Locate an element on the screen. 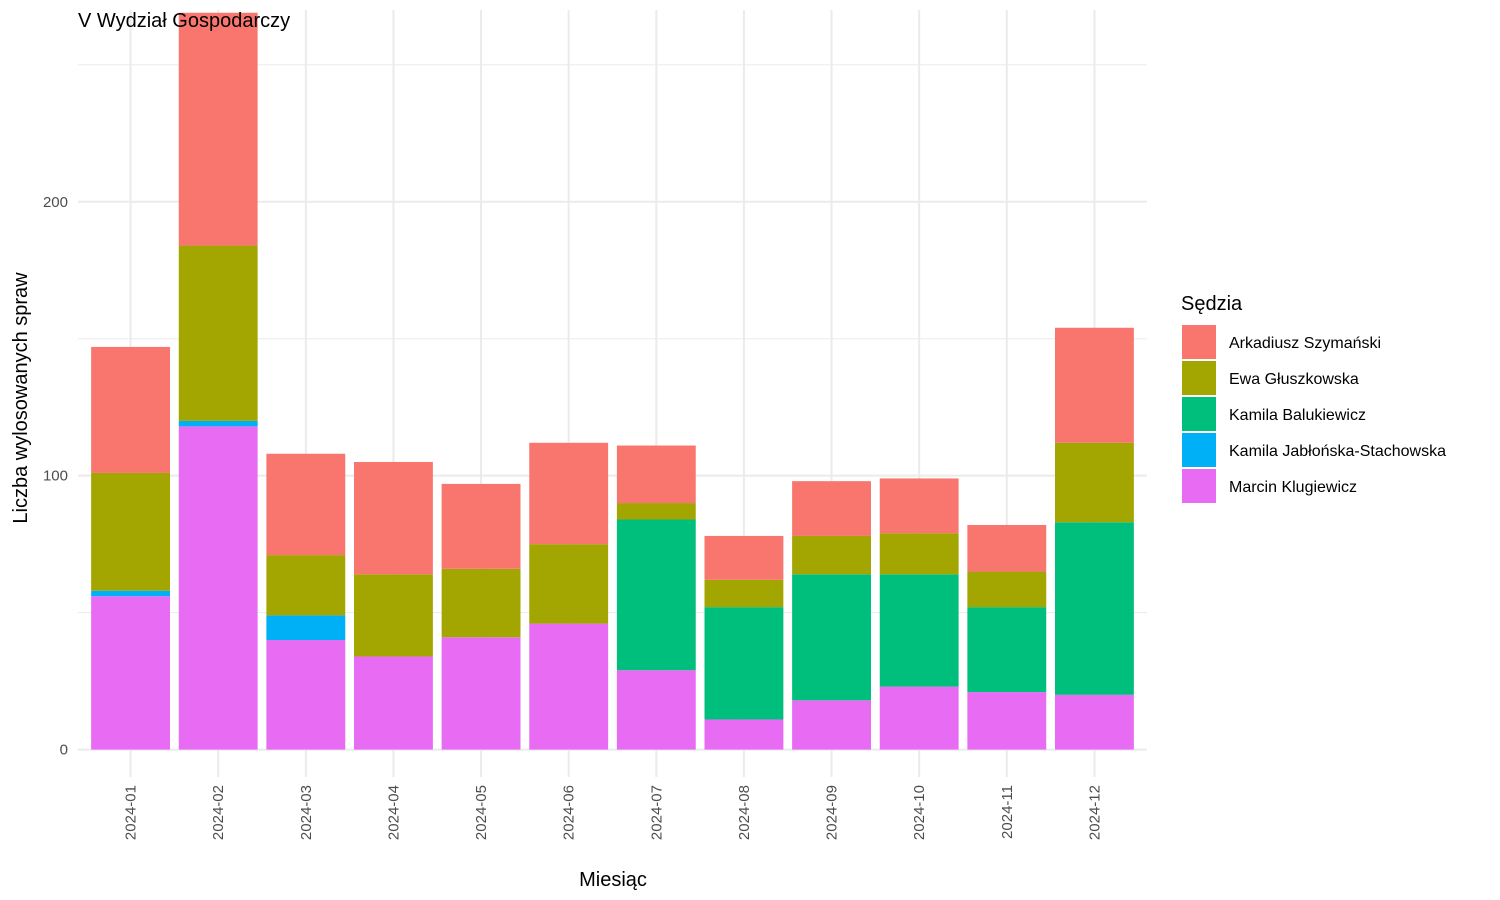 The height and width of the screenshot is (900, 1500). y-tick-label: 100 is located at coordinates (55, 476).